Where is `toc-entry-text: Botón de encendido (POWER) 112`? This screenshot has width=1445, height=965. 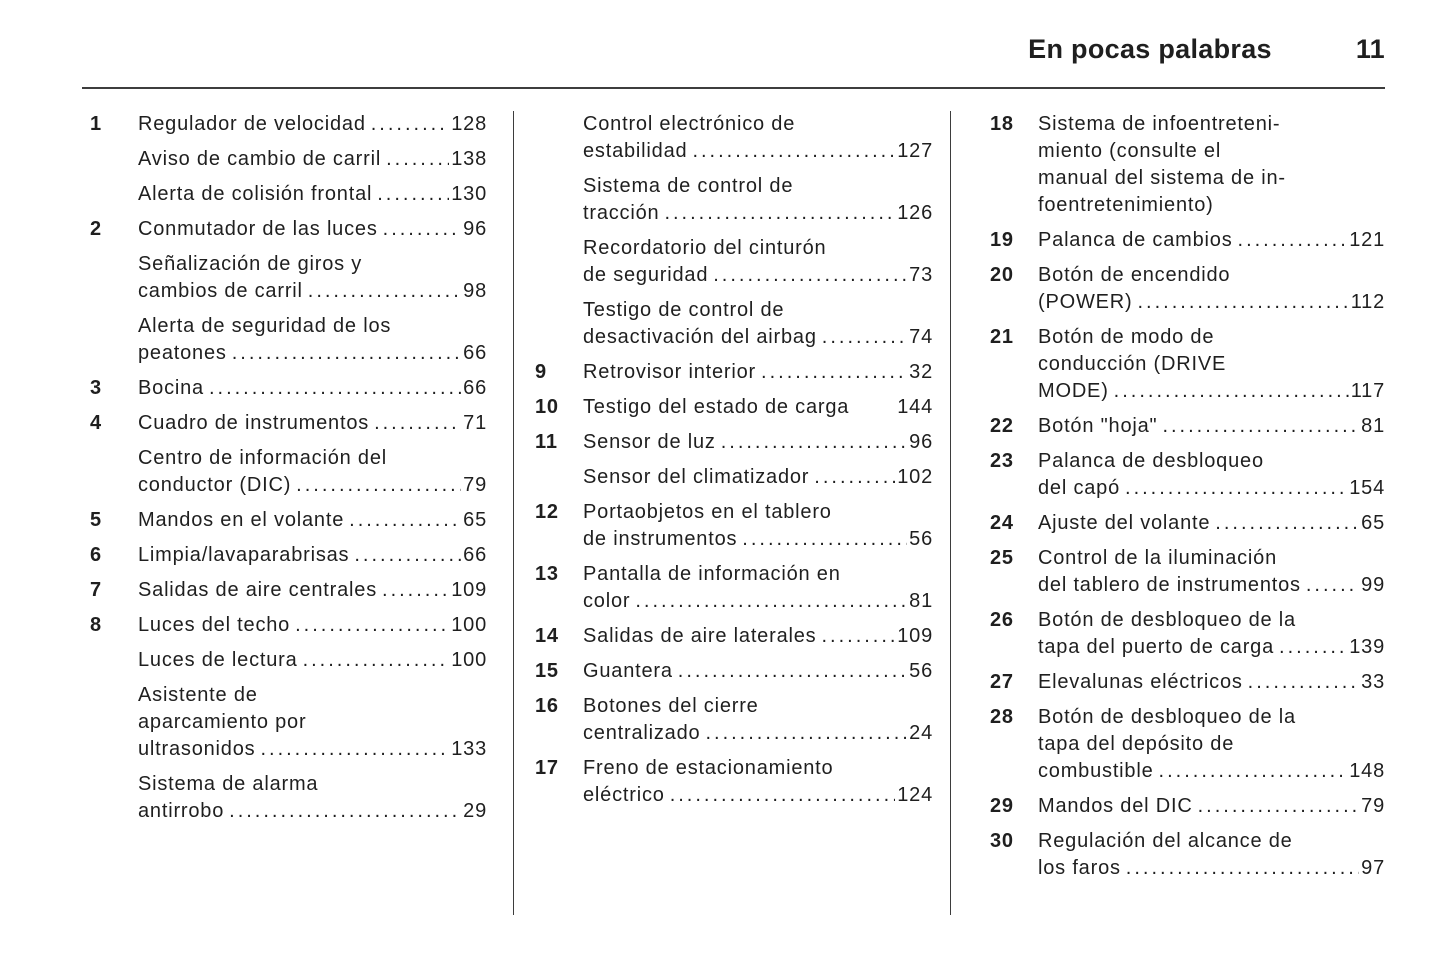
toc-entry-text: Botón de encendido (POWER) 112 is located at coordinates (1211, 289).